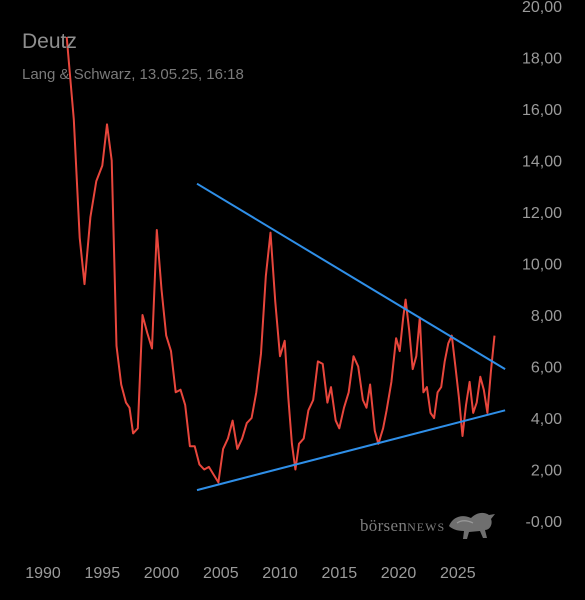 This screenshot has height=600, width=585. Describe the element at coordinates (43, 573) in the screenshot. I see `x-tick-label: 1990` at that location.